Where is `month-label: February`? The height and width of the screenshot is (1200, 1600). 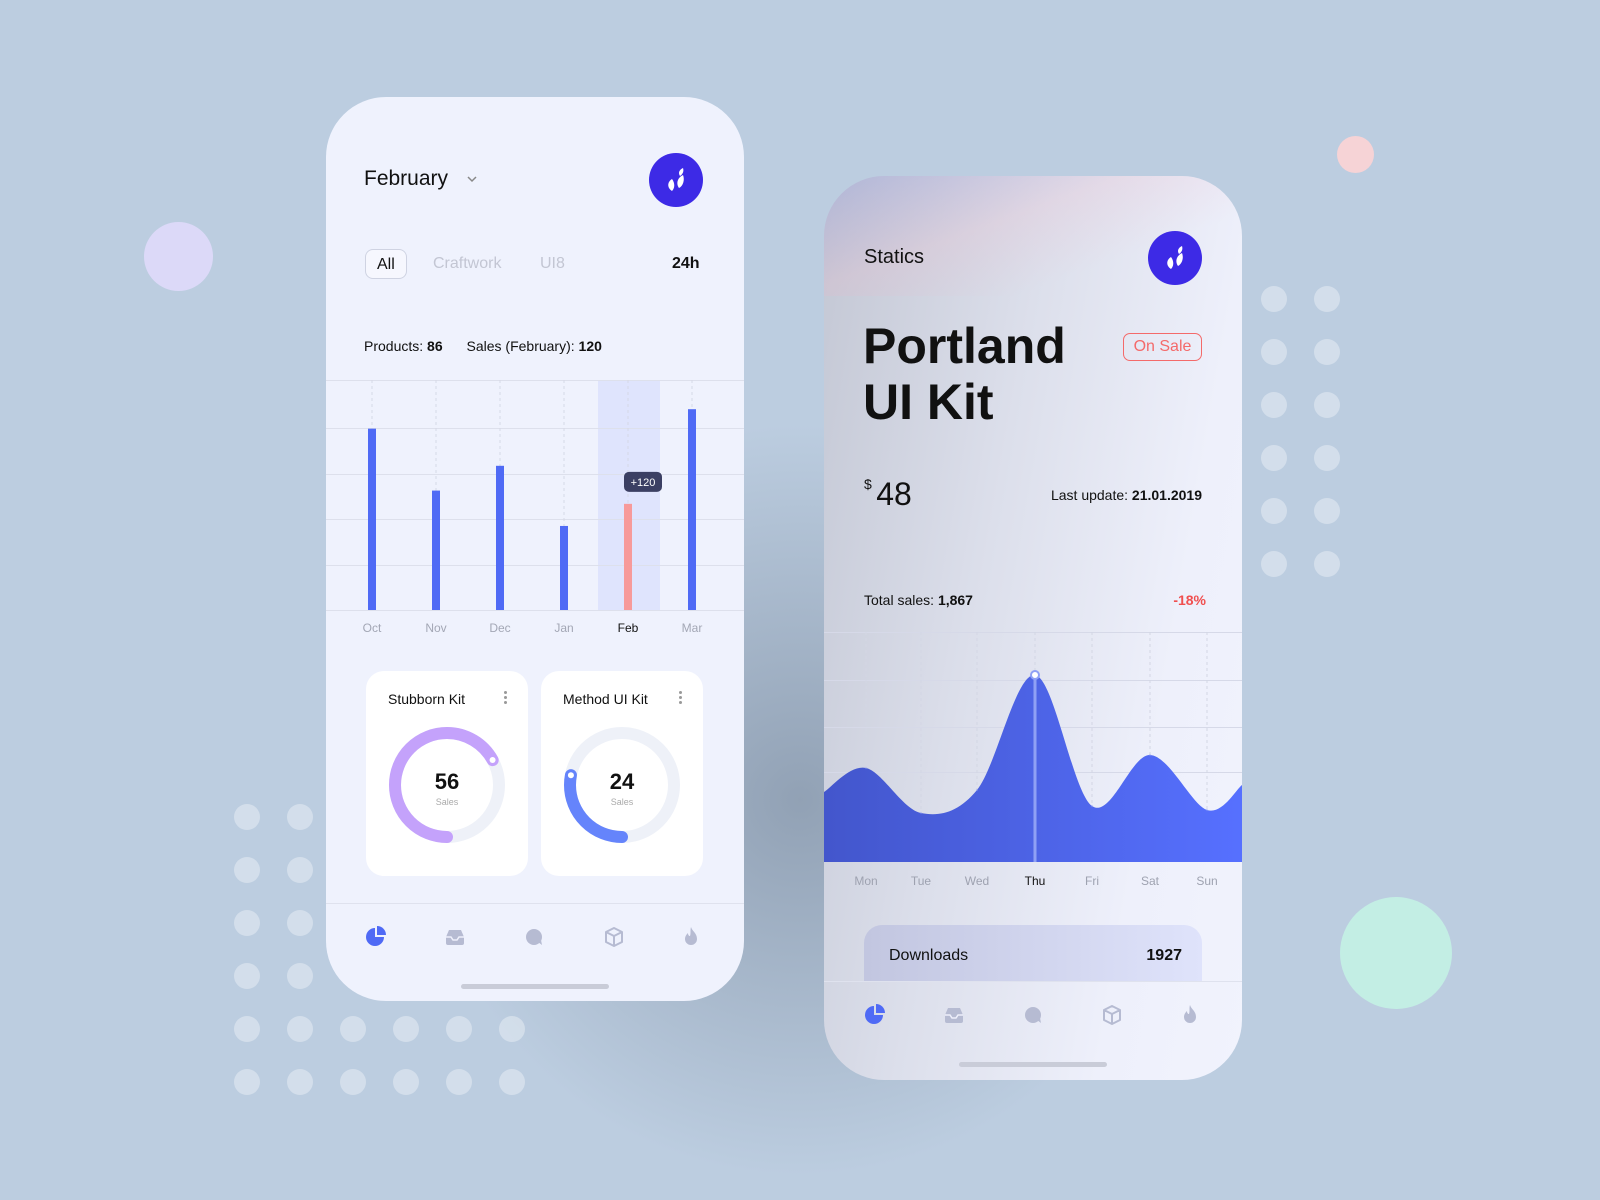 month-label: February is located at coordinates (406, 178).